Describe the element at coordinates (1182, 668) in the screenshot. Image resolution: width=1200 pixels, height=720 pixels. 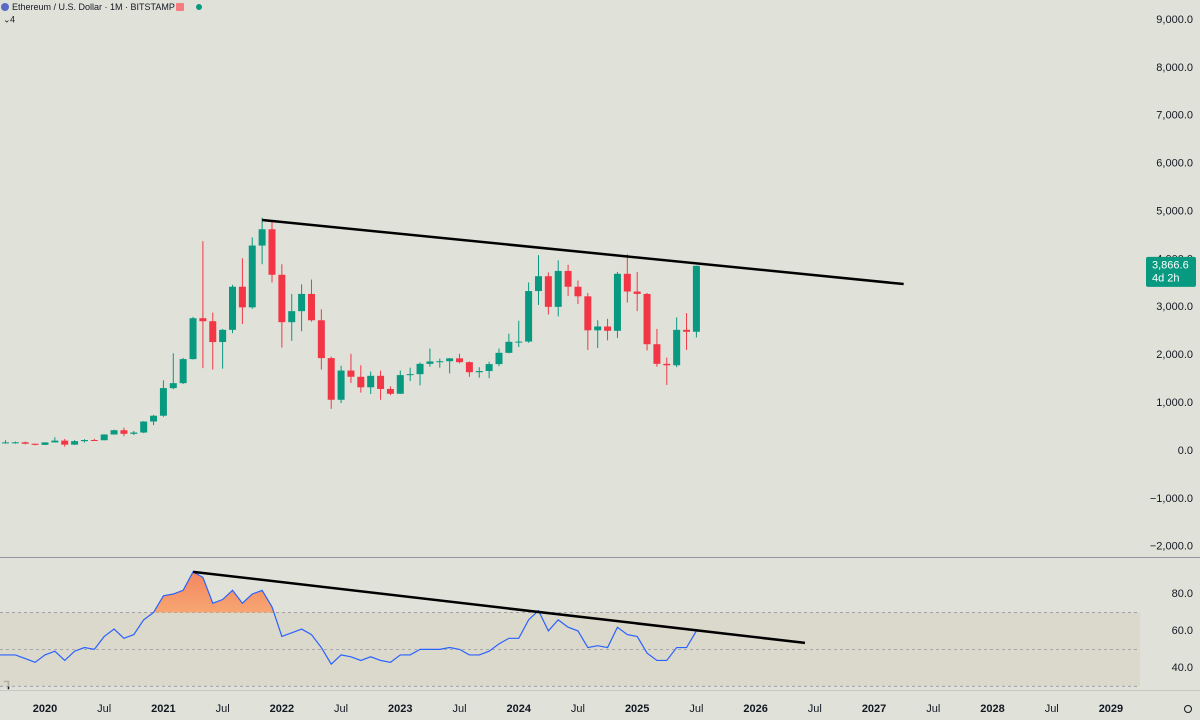
I see `rsi-tick-label: 40.0` at that location.